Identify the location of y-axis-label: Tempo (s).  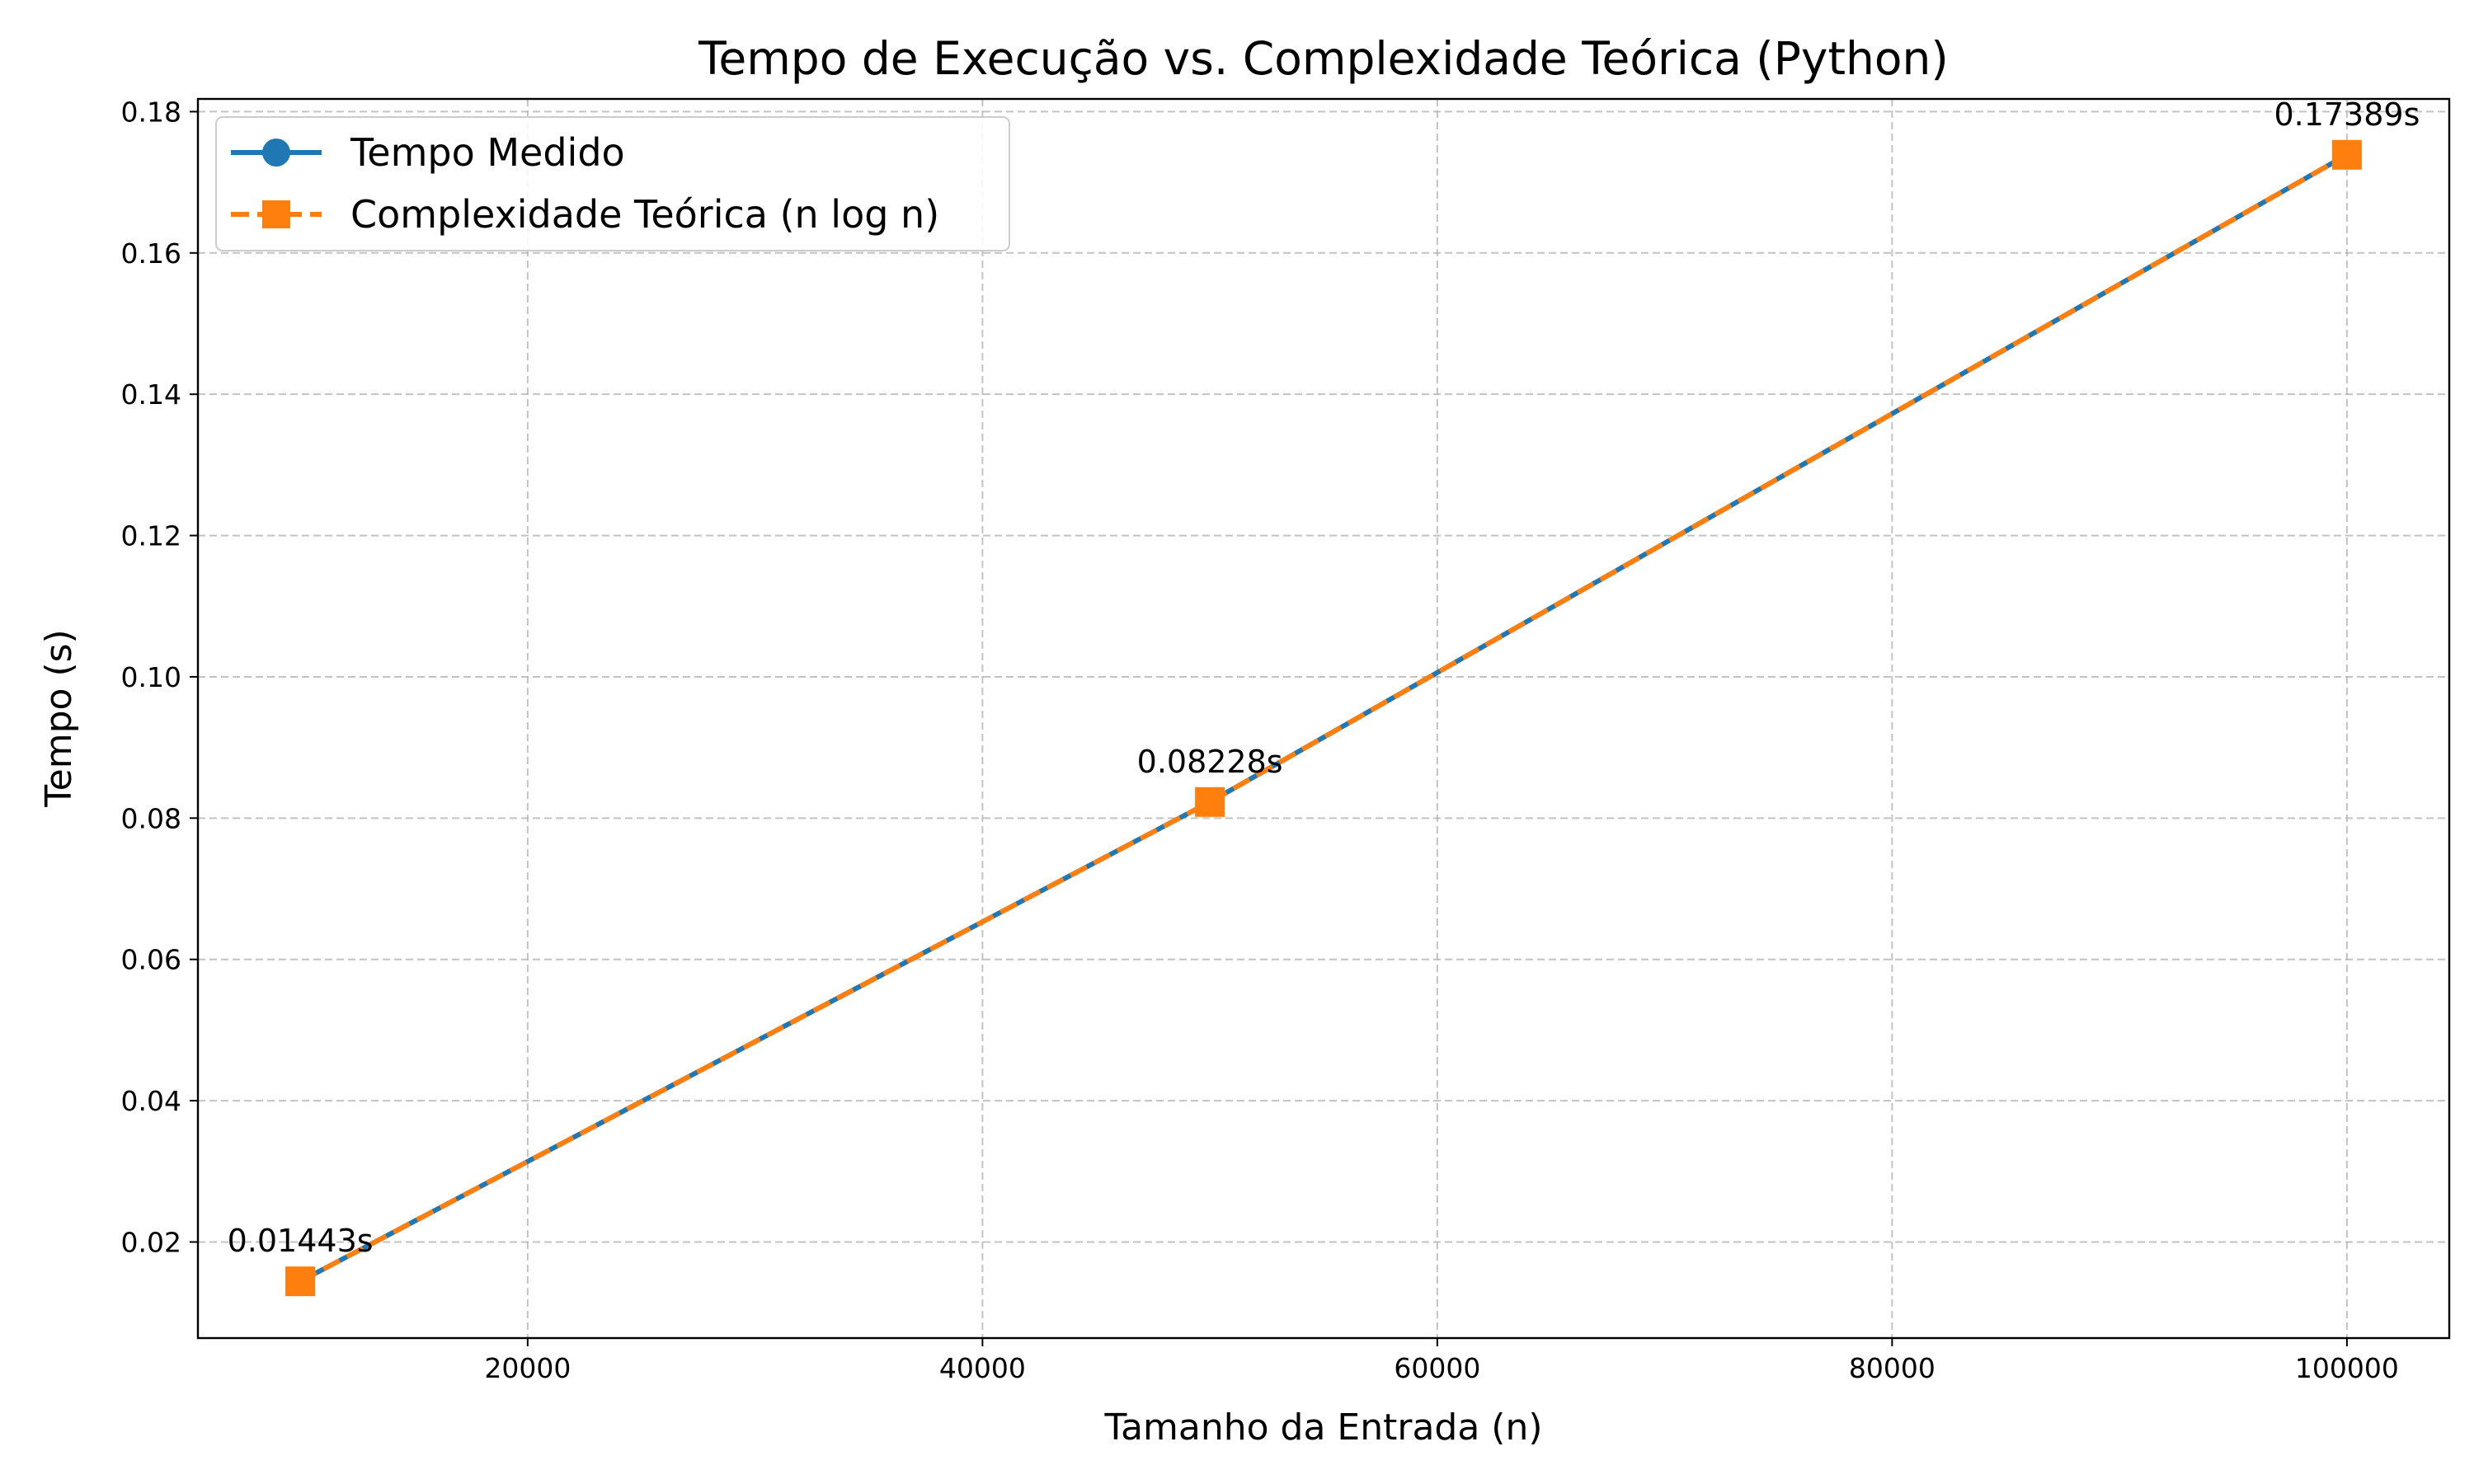
(59, 718).